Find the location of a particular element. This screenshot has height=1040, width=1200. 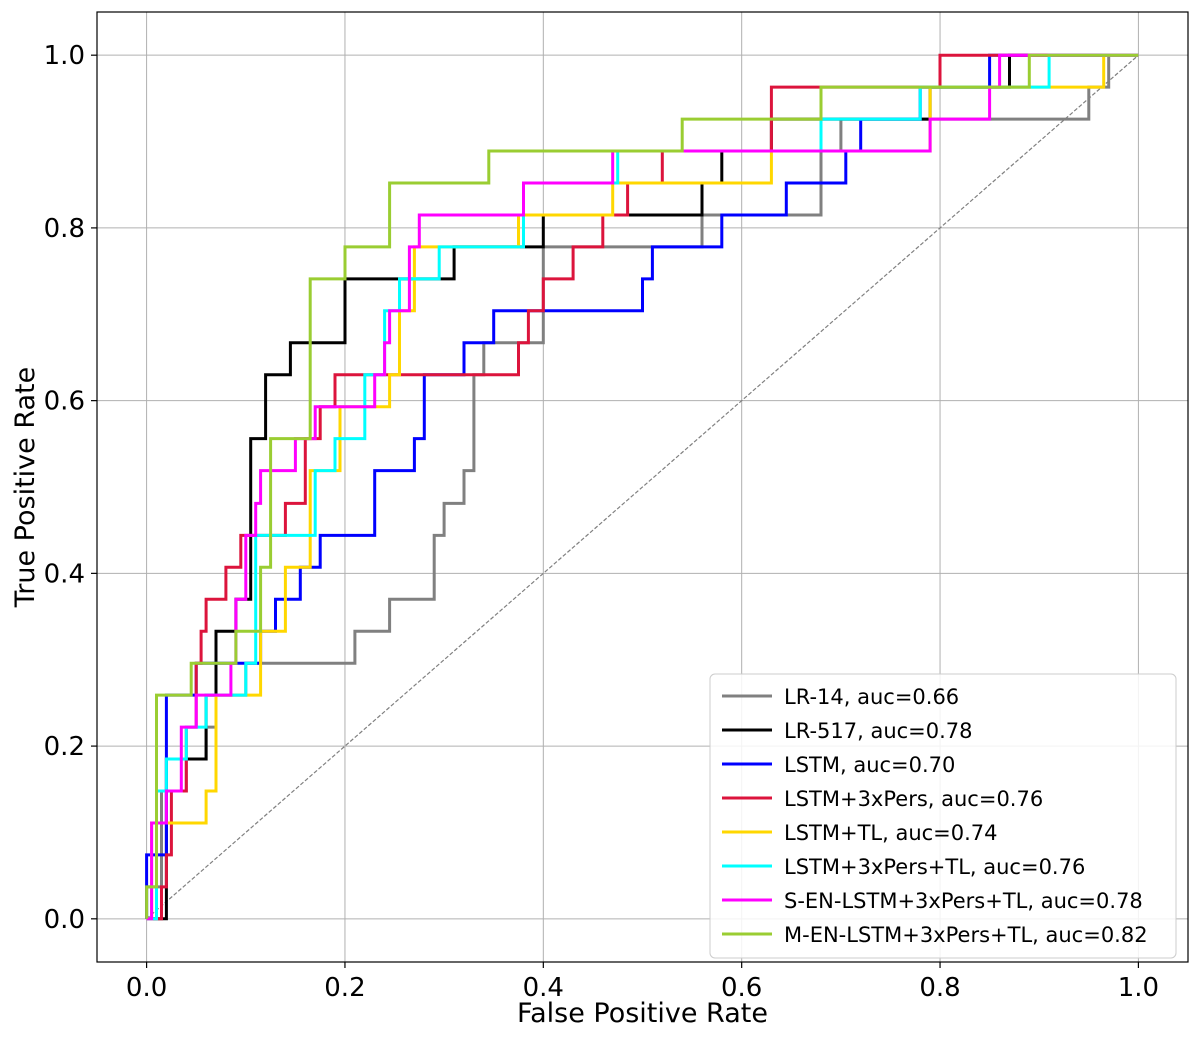

legend-label-4: LSTM+3xPers, auc=0.76 is located at coordinates (913, 799).